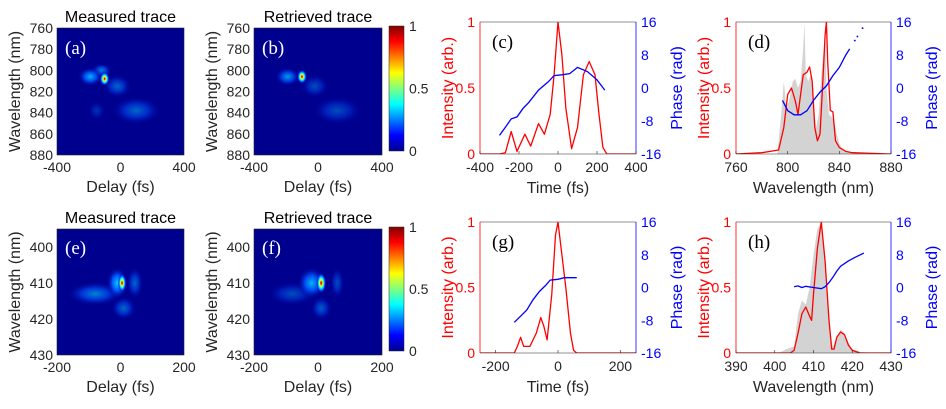 The width and height of the screenshot is (946, 409). What do you see at coordinates (736, 167) in the screenshot?
I see `x-tick-label: 760` at bounding box center [736, 167].